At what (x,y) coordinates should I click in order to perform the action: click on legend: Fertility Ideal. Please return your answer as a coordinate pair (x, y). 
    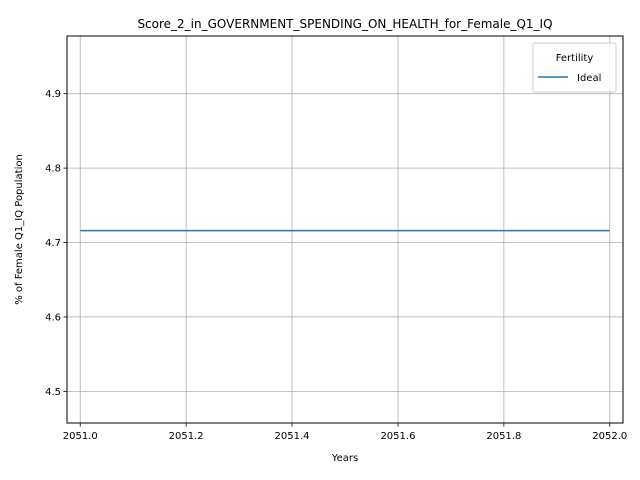
    Looking at the image, I should click on (574, 67).